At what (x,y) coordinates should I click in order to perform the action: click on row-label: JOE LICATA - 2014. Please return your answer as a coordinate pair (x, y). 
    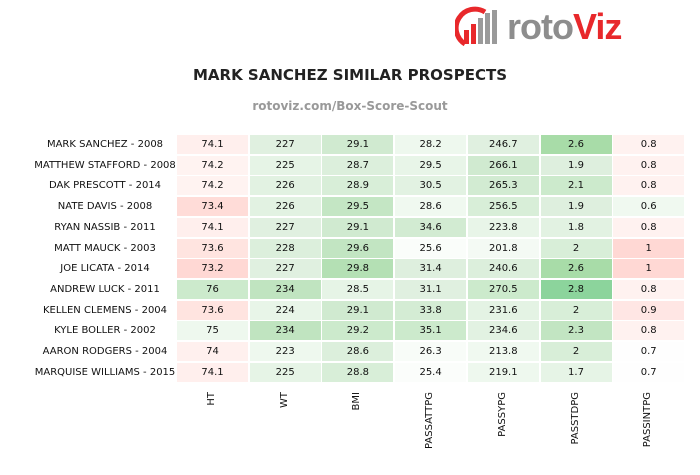
    Looking at the image, I should click on (105, 269).